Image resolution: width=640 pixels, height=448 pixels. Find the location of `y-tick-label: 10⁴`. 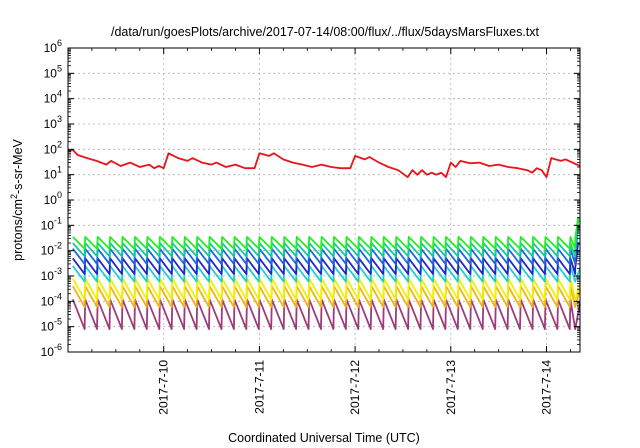

y-tick-label: 10⁴ is located at coordinates (53, 97).